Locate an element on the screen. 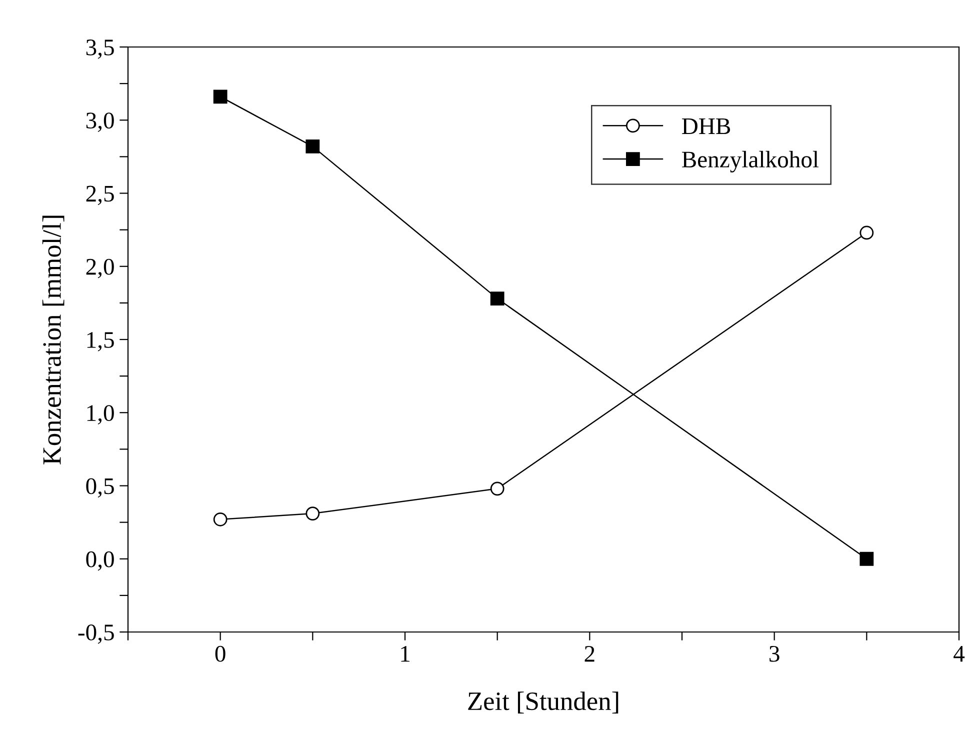 Image resolution: width=965 pixels, height=733 pixels. y-tick-label: 3,0 is located at coordinates (100, 122).